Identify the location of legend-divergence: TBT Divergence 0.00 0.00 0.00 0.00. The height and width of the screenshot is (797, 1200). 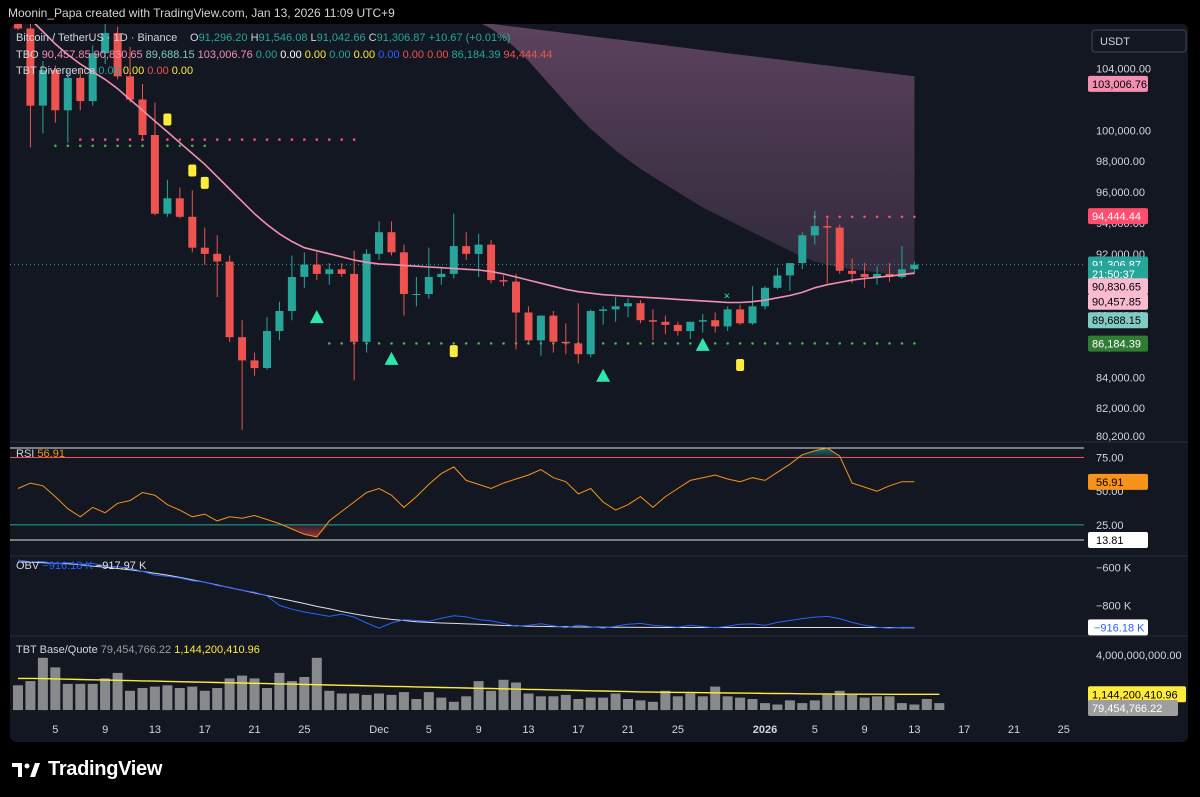
(104, 71).